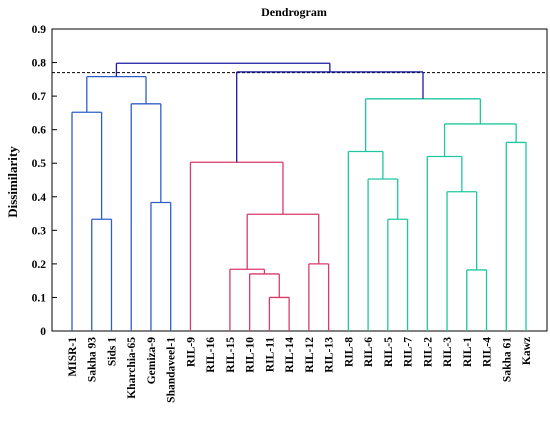 Image resolution: width=550 pixels, height=427 pixels. What do you see at coordinates (468, 352) in the screenshot?
I see `leaf-label: RIL-1` at bounding box center [468, 352].